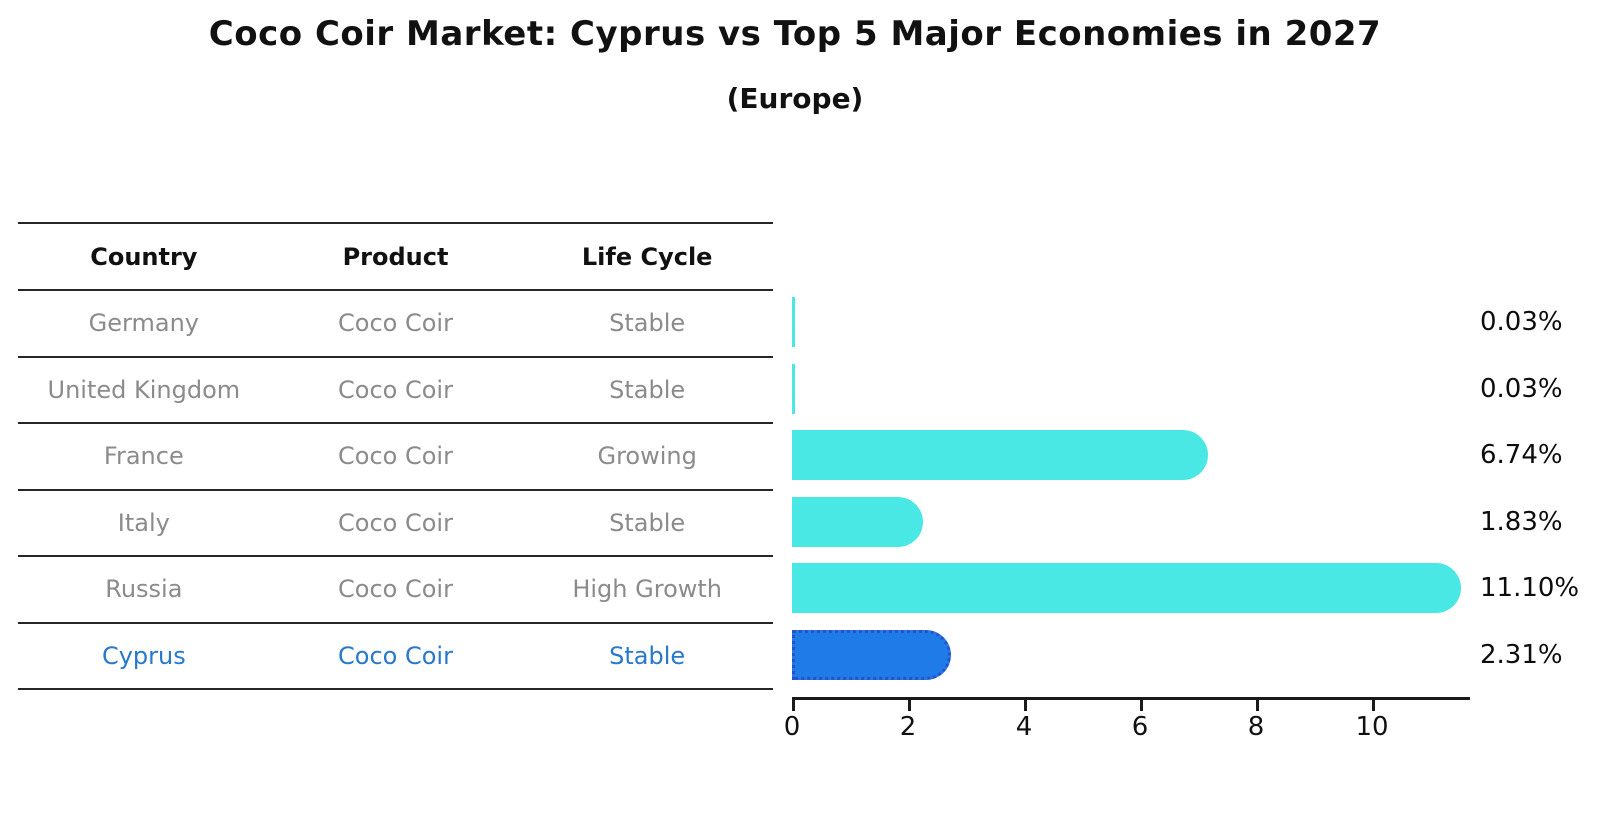  I want to click on table-row: Russia Coco Coir High Growth, so click(395, 590).